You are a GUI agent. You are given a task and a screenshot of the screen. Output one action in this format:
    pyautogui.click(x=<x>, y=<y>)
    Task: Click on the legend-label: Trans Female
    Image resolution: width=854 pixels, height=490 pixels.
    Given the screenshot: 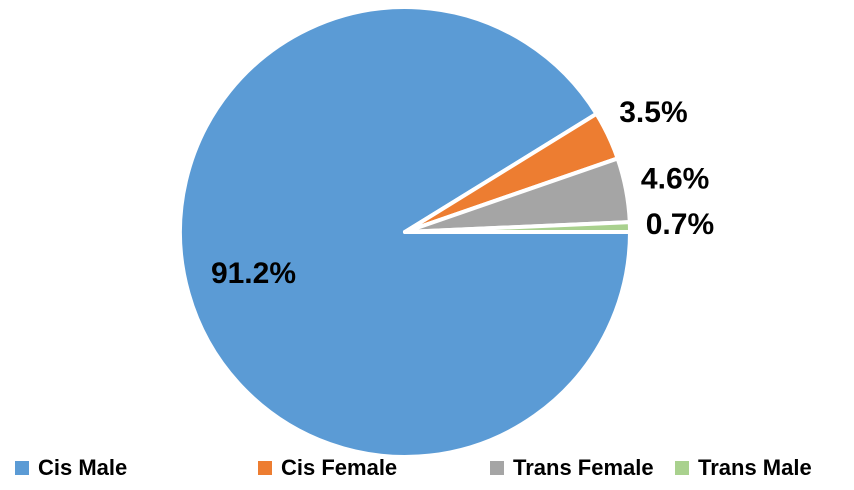 What is the action you would take?
    pyautogui.click(x=583, y=467)
    